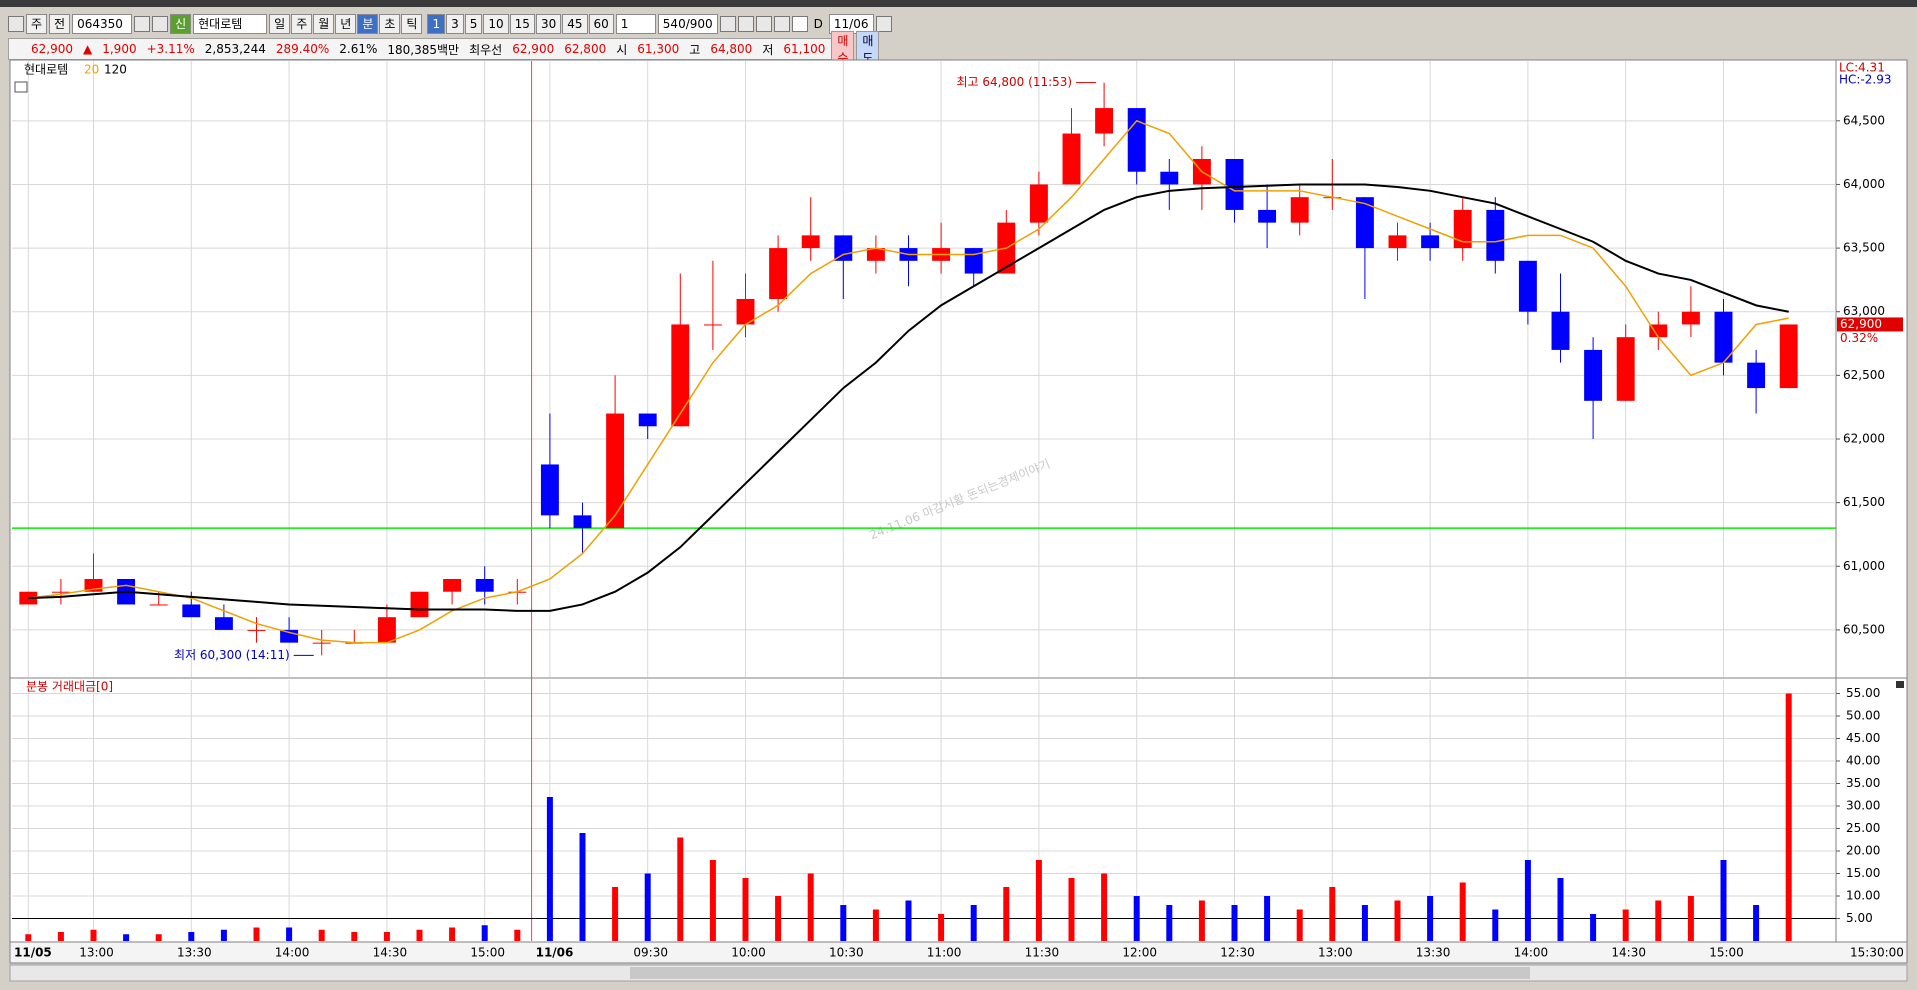 Image resolution: width=1917 pixels, height=990 pixels. What do you see at coordinates (37, 24) in the screenshot?
I see `period-type: 주` at bounding box center [37, 24].